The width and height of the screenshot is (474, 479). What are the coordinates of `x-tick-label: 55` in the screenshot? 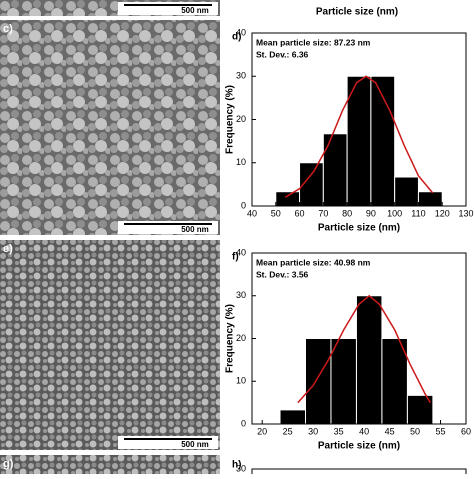 It's located at (441, 431).